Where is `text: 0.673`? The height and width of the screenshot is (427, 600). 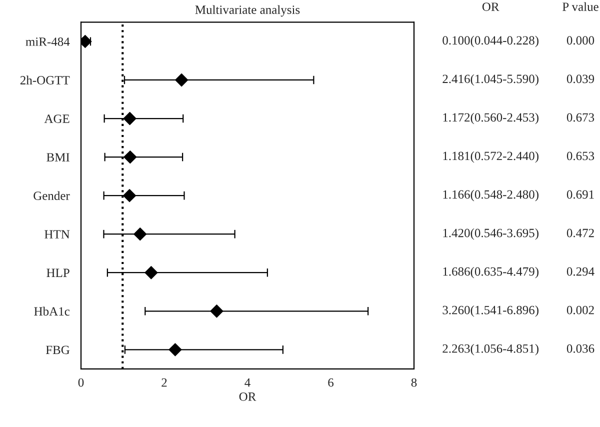
text: 0.673 is located at coordinates (580, 117).